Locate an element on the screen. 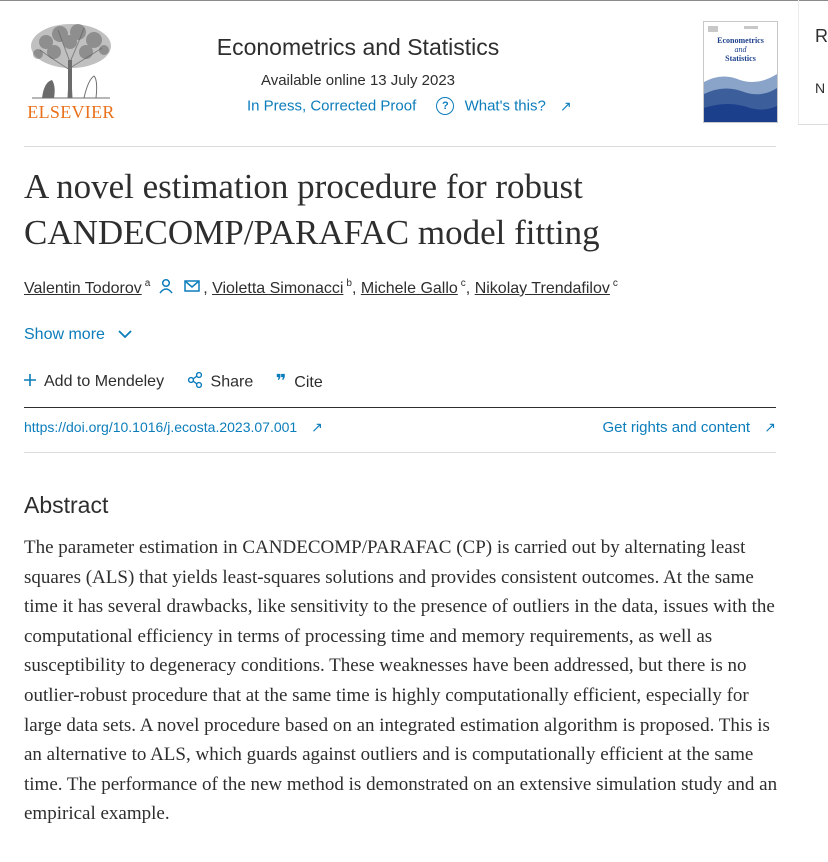 This screenshot has height=862, width=828. affiliation-marker: a is located at coordinates (147, 283).